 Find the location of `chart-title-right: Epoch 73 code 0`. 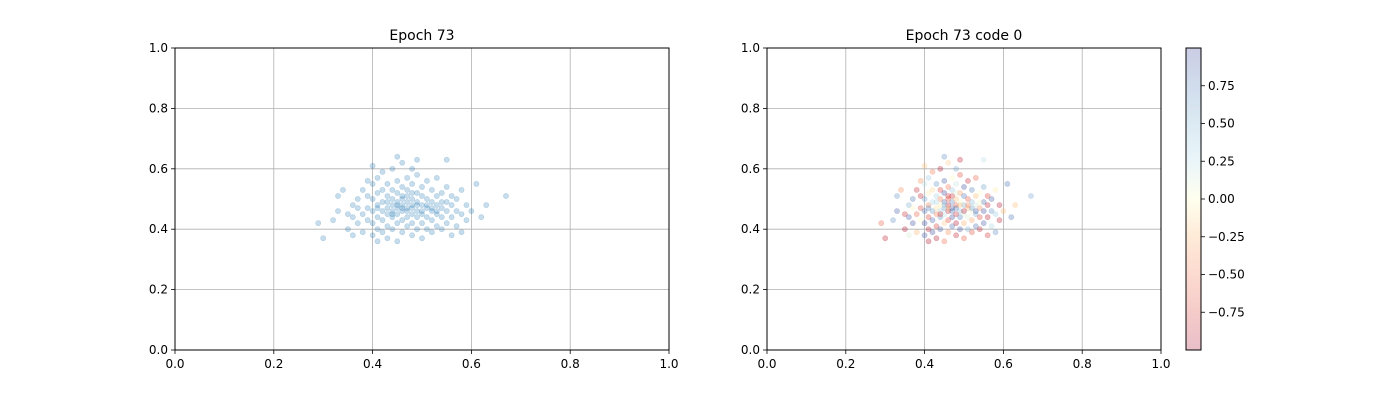

chart-title-right: Epoch 73 code 0 is located at coordinates (964, 36).